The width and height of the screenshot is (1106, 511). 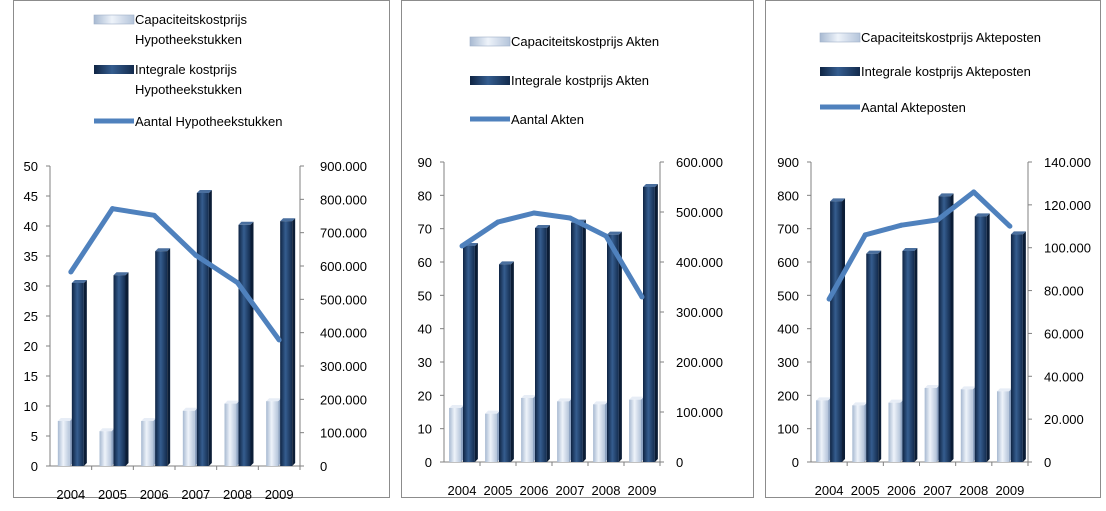 I want to click on left-tick-label: 0, so click(x=428, y=462).